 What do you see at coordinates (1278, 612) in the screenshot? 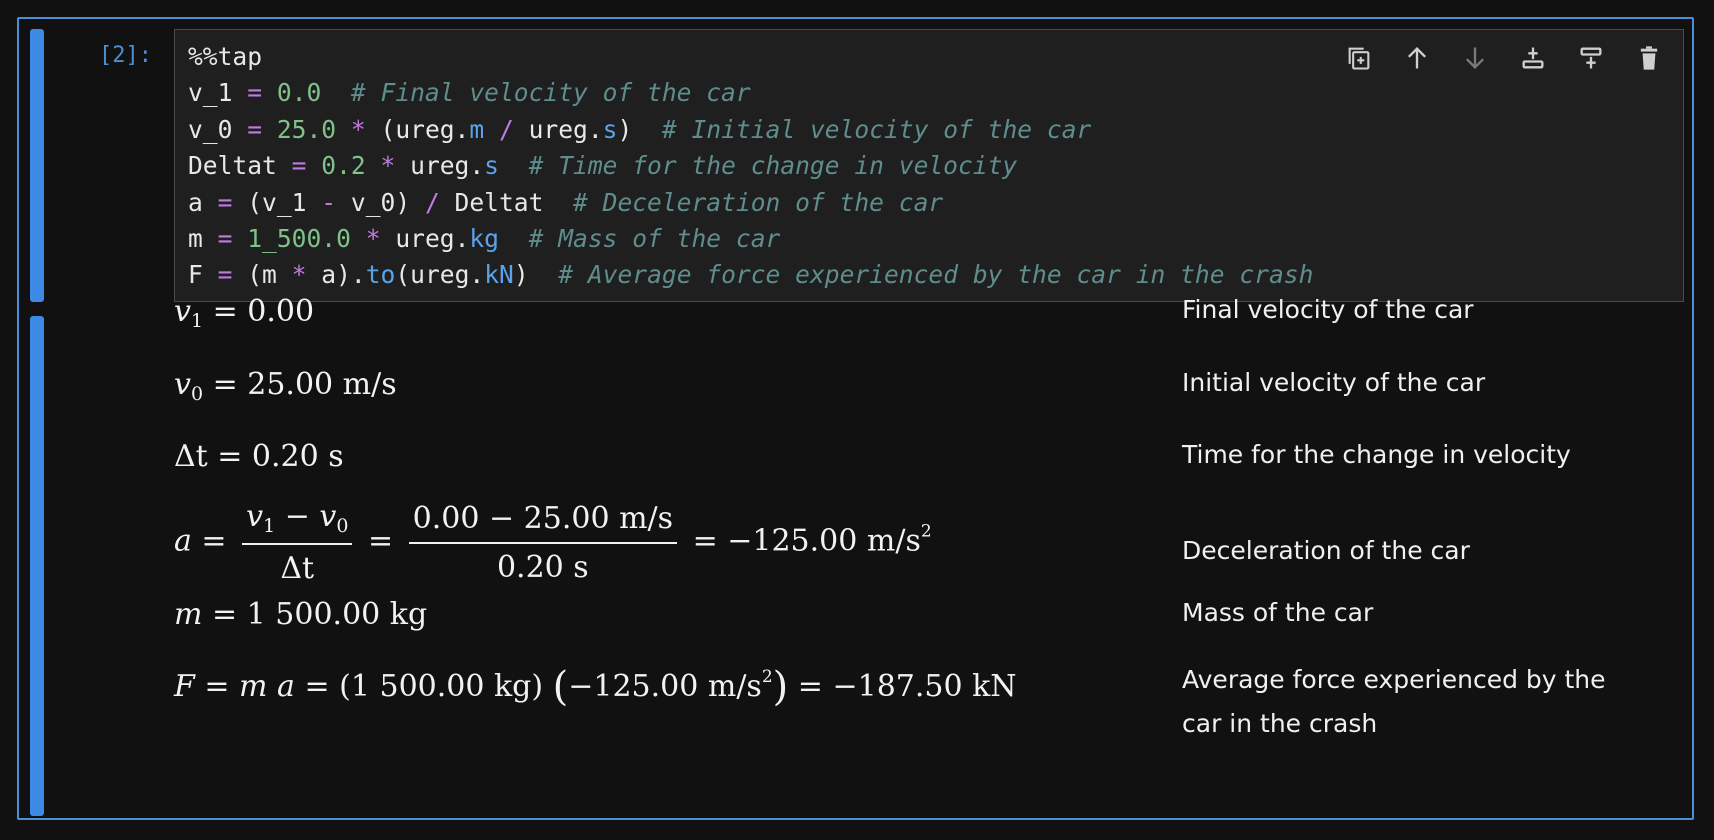
I see `desc-m: Mass of the car` at bounding box center [1278, 612].